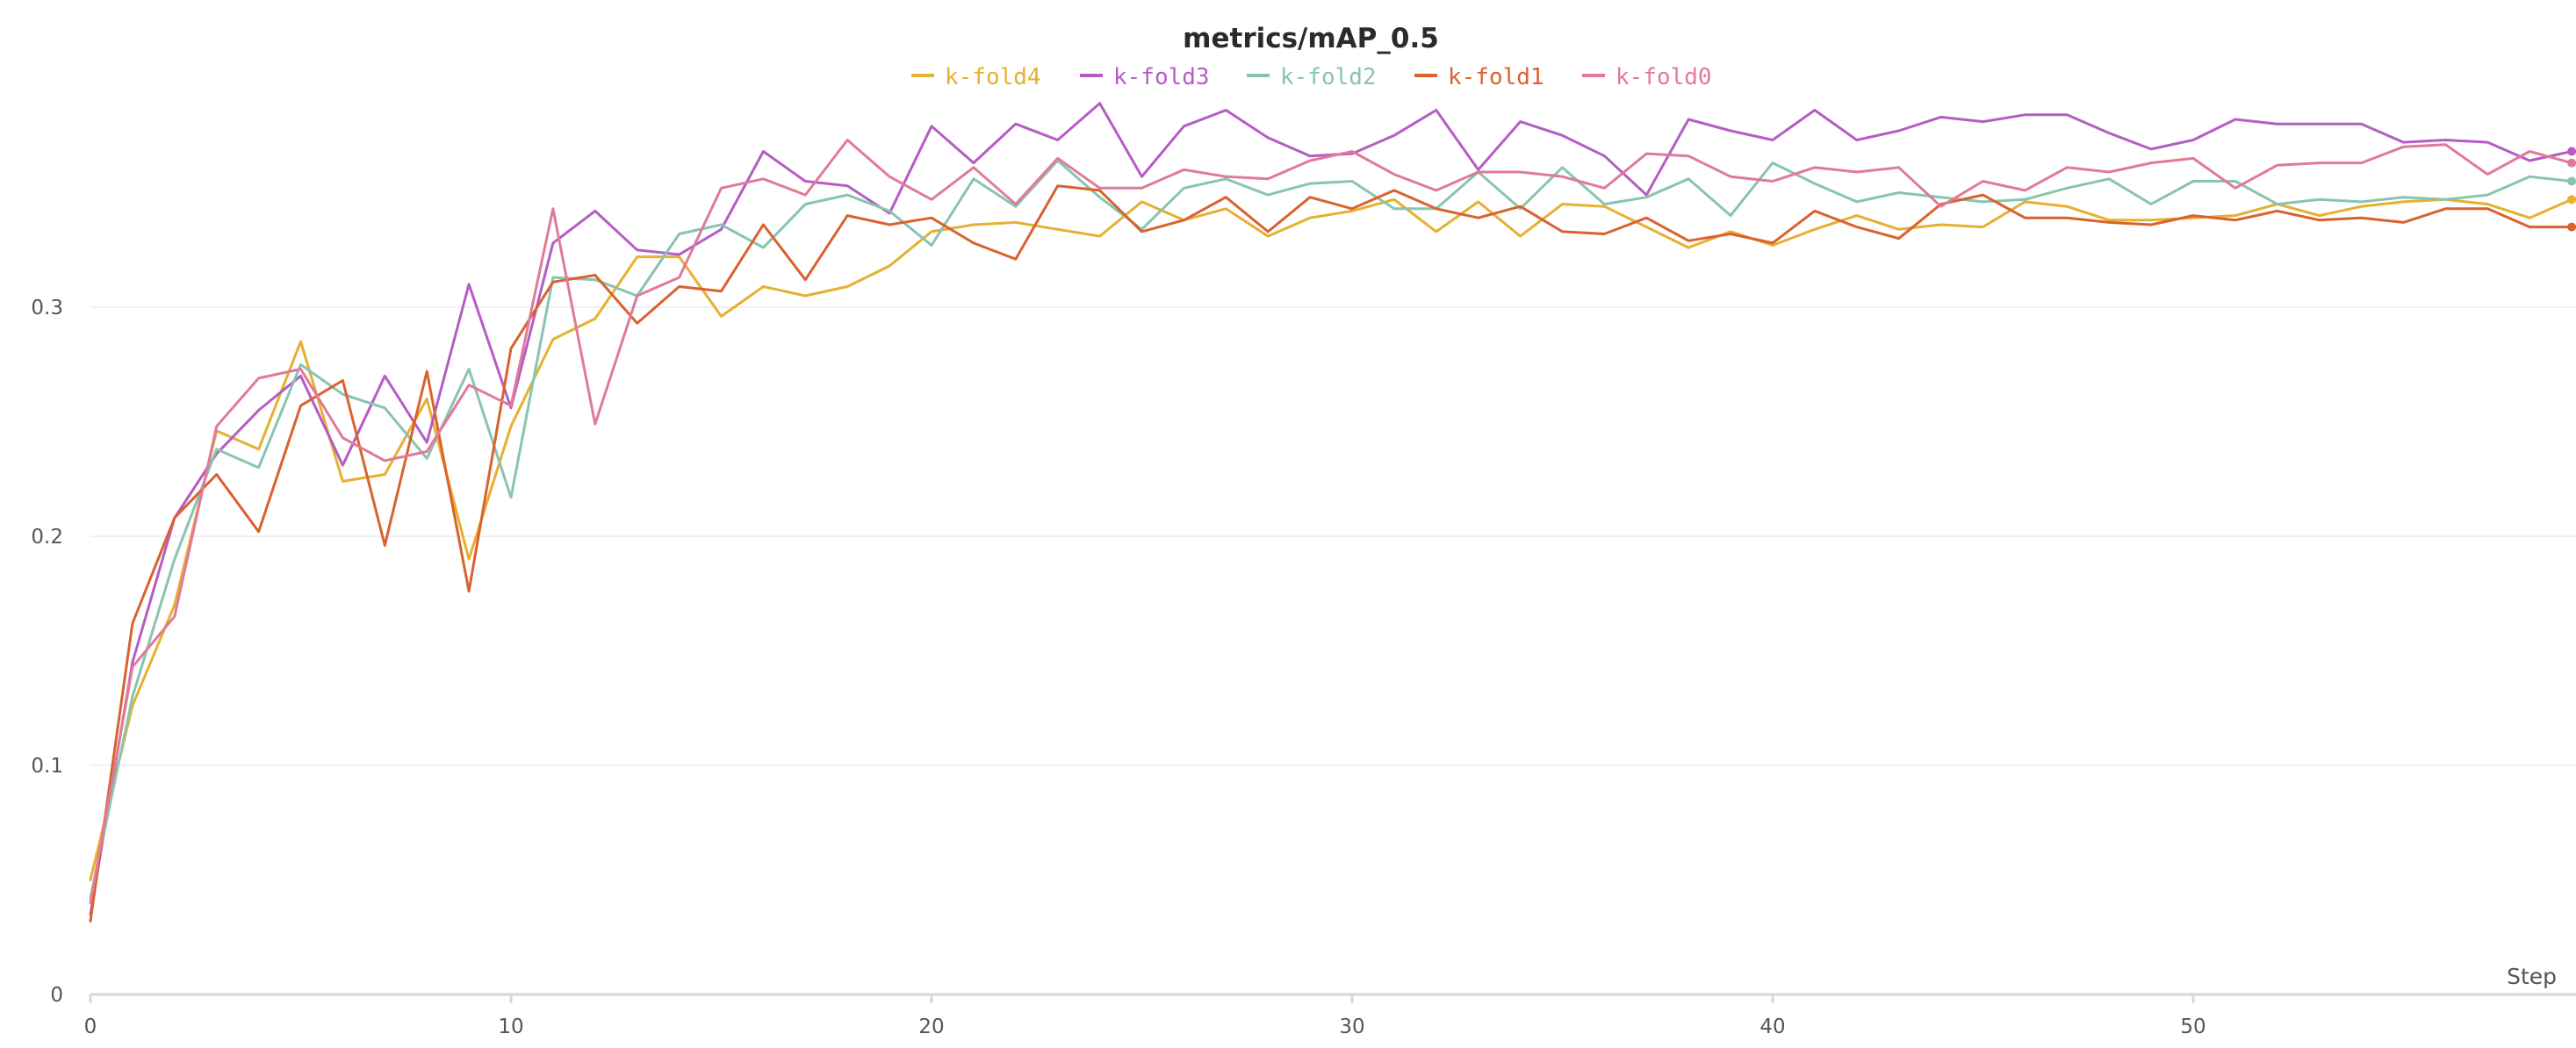  Describe the element at coordinates (2571, 163) in the screenshot. I see `series-end-dot-k-fold0` at that location.